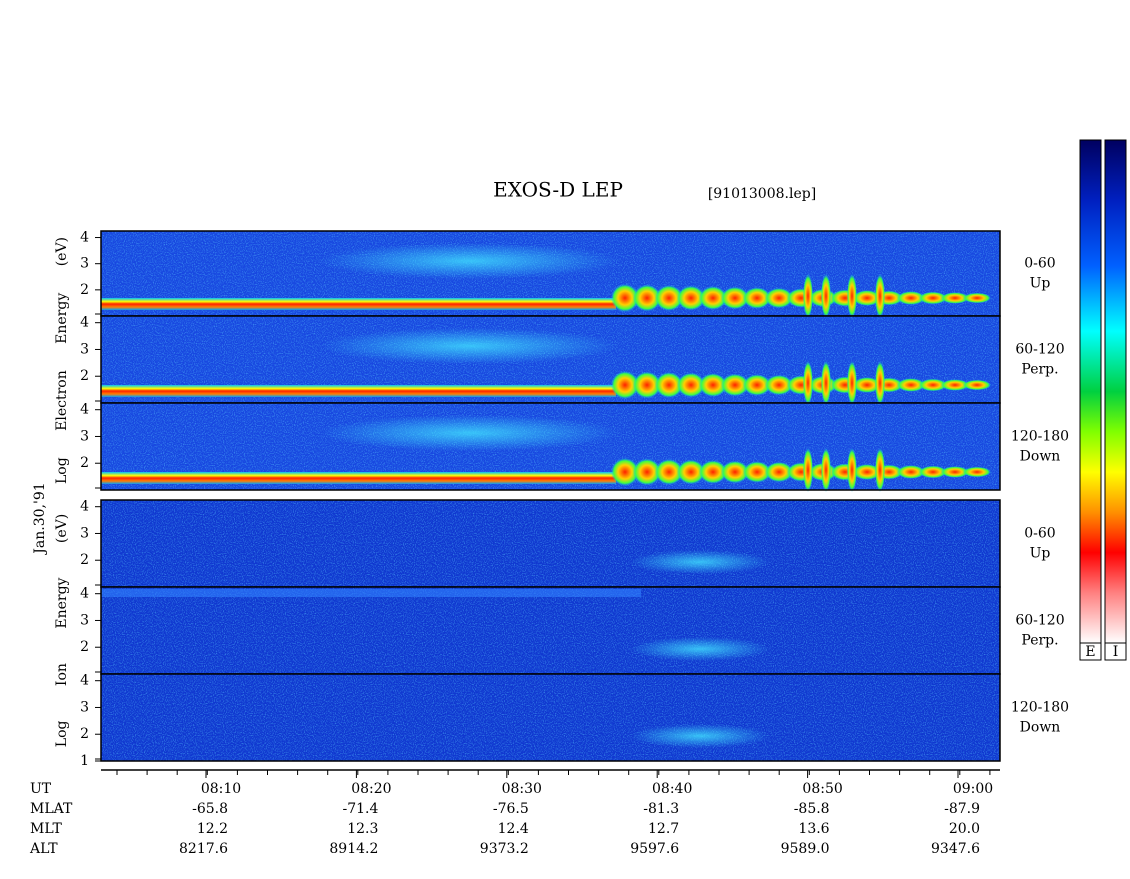 This screenshot has width=1130, height=879. I want to click on axis-label: Log Ion Energy (eV), so click(62, 630).